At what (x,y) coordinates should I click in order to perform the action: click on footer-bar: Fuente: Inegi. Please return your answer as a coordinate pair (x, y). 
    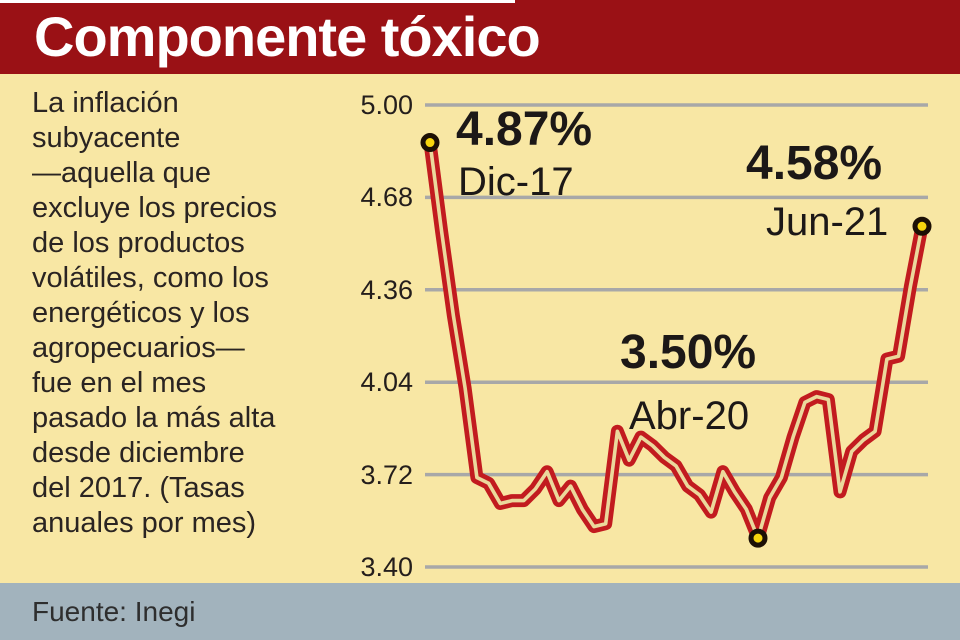
    Looking at the image, I should click on (480, 611).